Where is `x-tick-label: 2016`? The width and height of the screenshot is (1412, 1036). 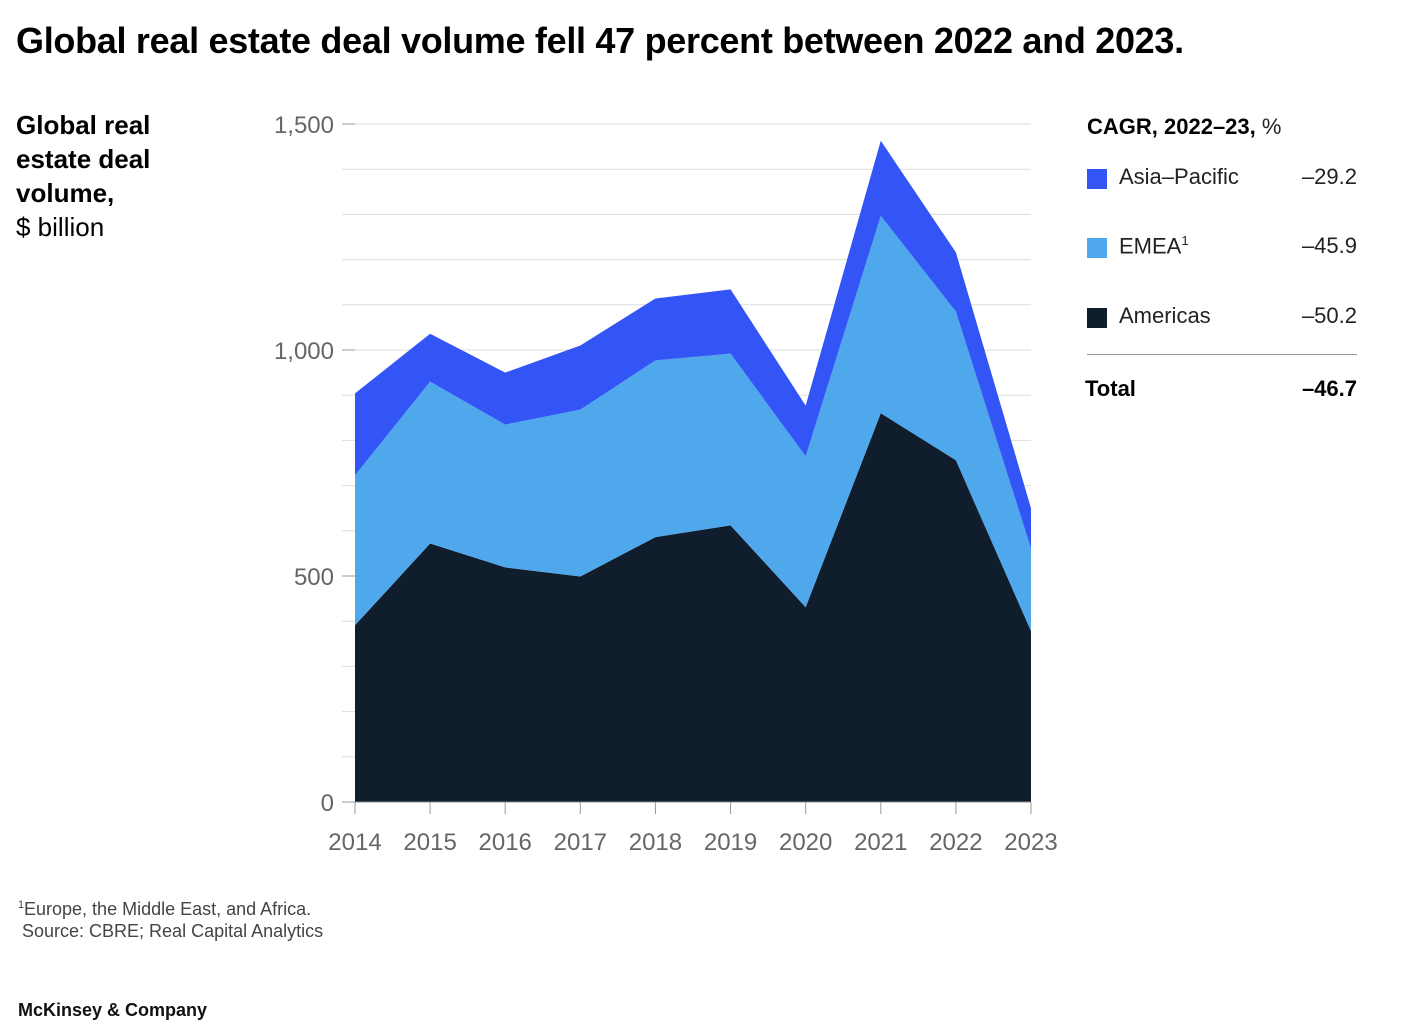
x-tick-label: 2016 is located at coordinates (505, 842).